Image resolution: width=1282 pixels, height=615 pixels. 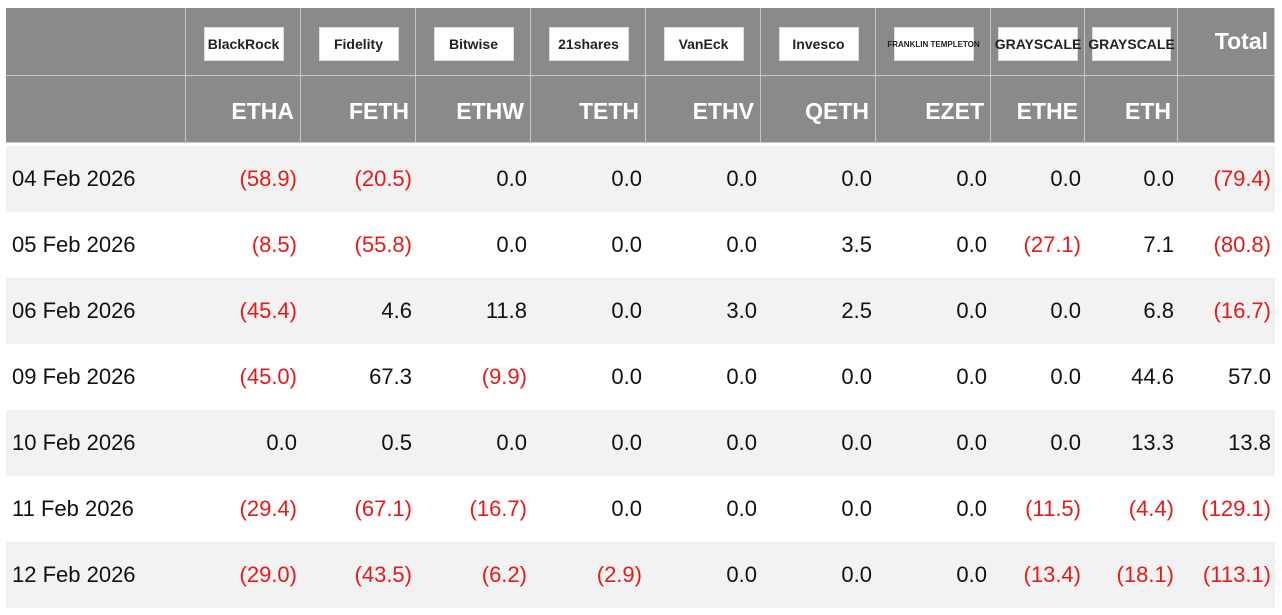 I want to click on value: (4.4), so click(x=1151, y=508).